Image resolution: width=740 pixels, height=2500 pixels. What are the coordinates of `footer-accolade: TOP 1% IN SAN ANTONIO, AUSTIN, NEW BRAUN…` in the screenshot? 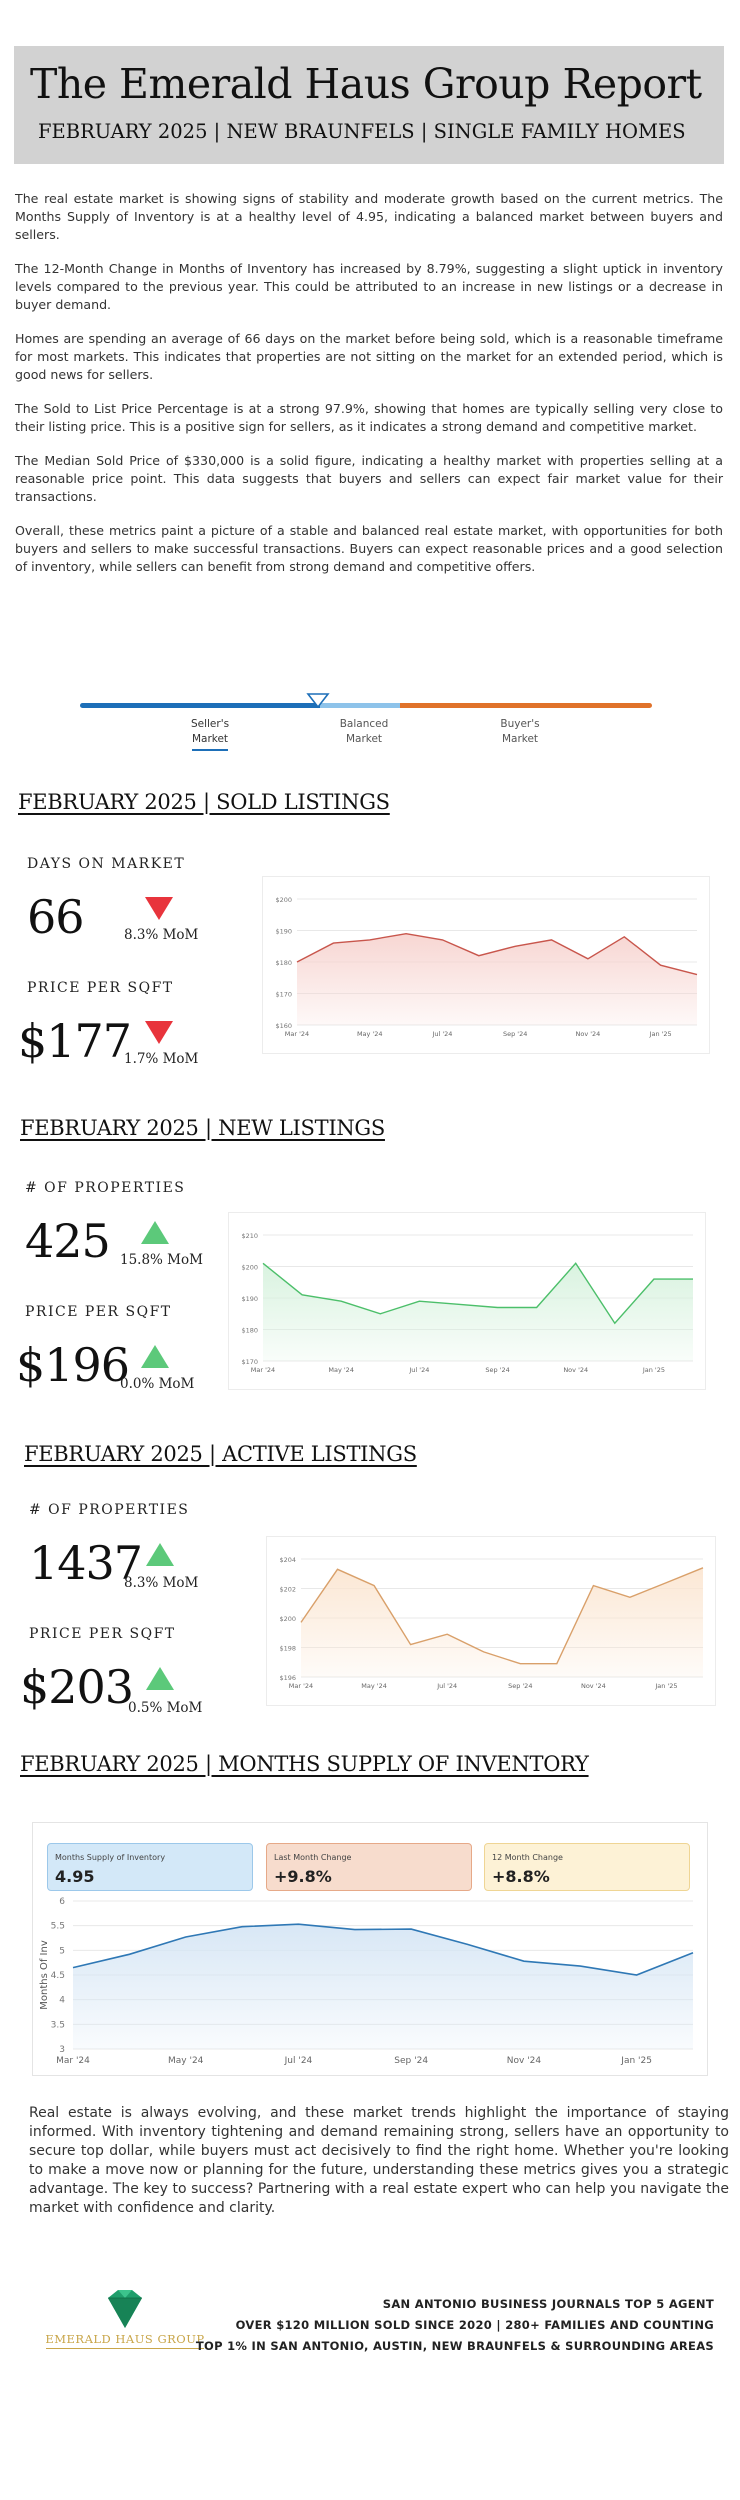 It's located at (454, 2346).